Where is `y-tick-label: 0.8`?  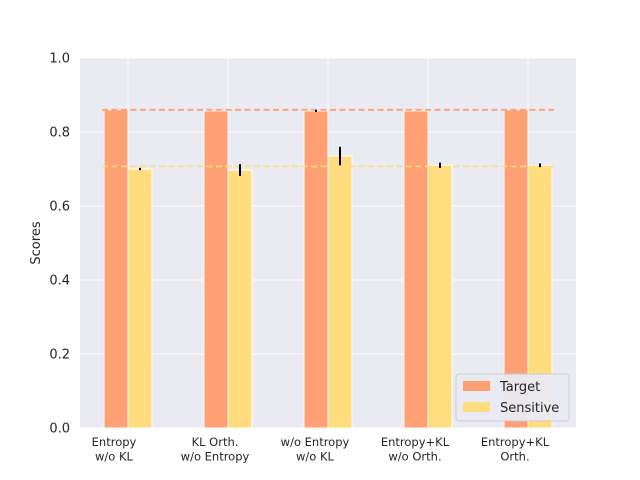 y-tick-label: 0.8 is located at coordinates (59, 133).